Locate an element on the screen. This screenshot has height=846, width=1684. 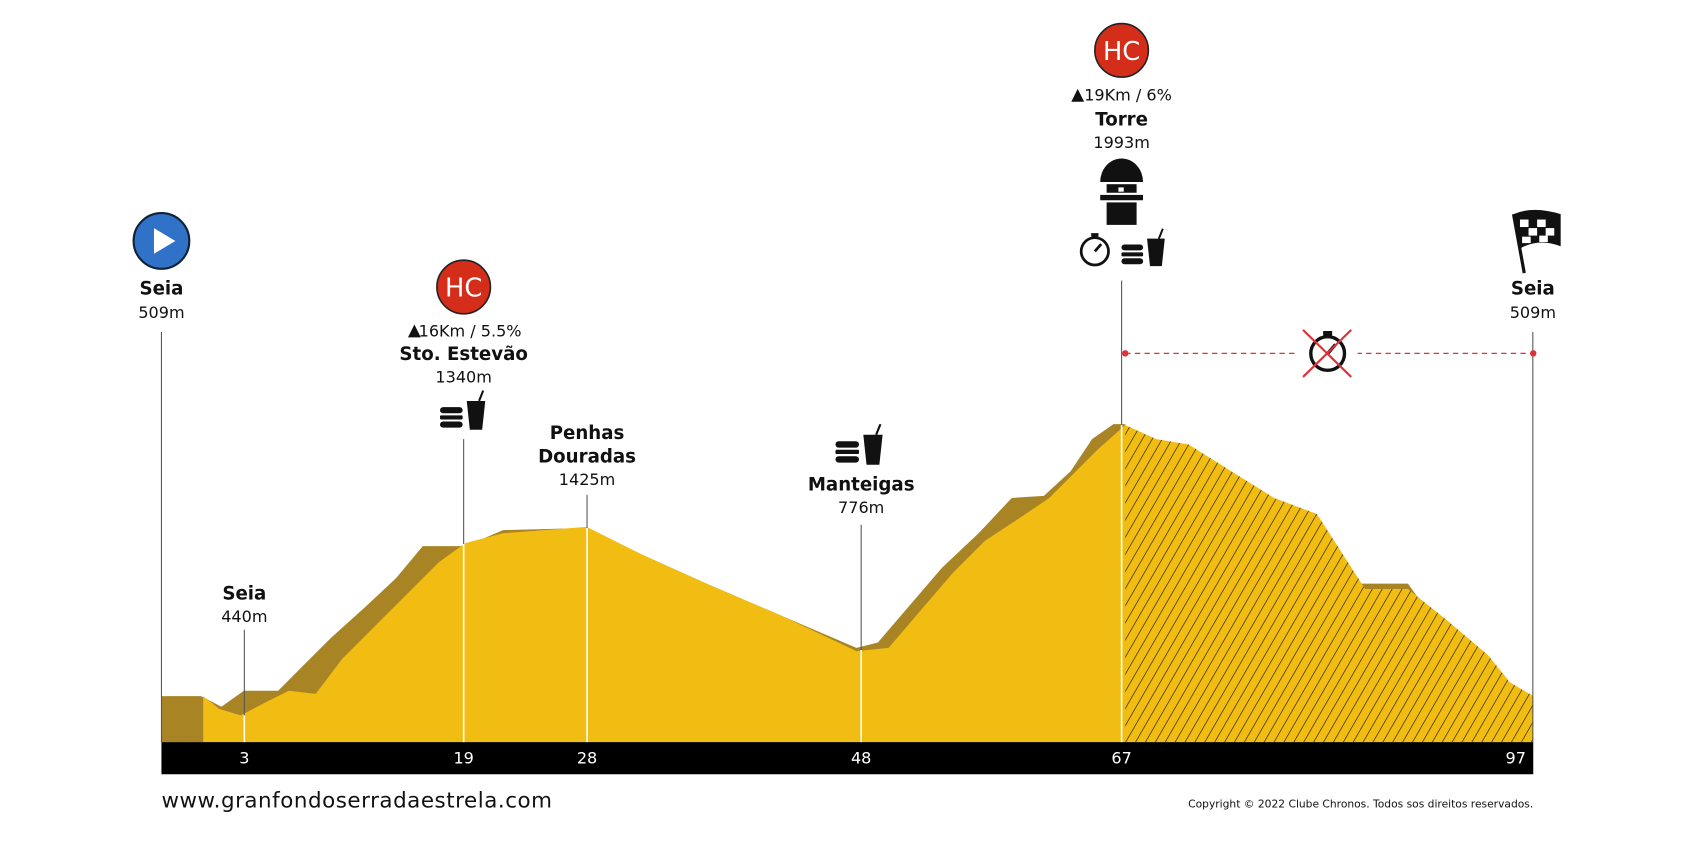
waypoint: Seia 509m 97 is located at coordinates (1533, 488).